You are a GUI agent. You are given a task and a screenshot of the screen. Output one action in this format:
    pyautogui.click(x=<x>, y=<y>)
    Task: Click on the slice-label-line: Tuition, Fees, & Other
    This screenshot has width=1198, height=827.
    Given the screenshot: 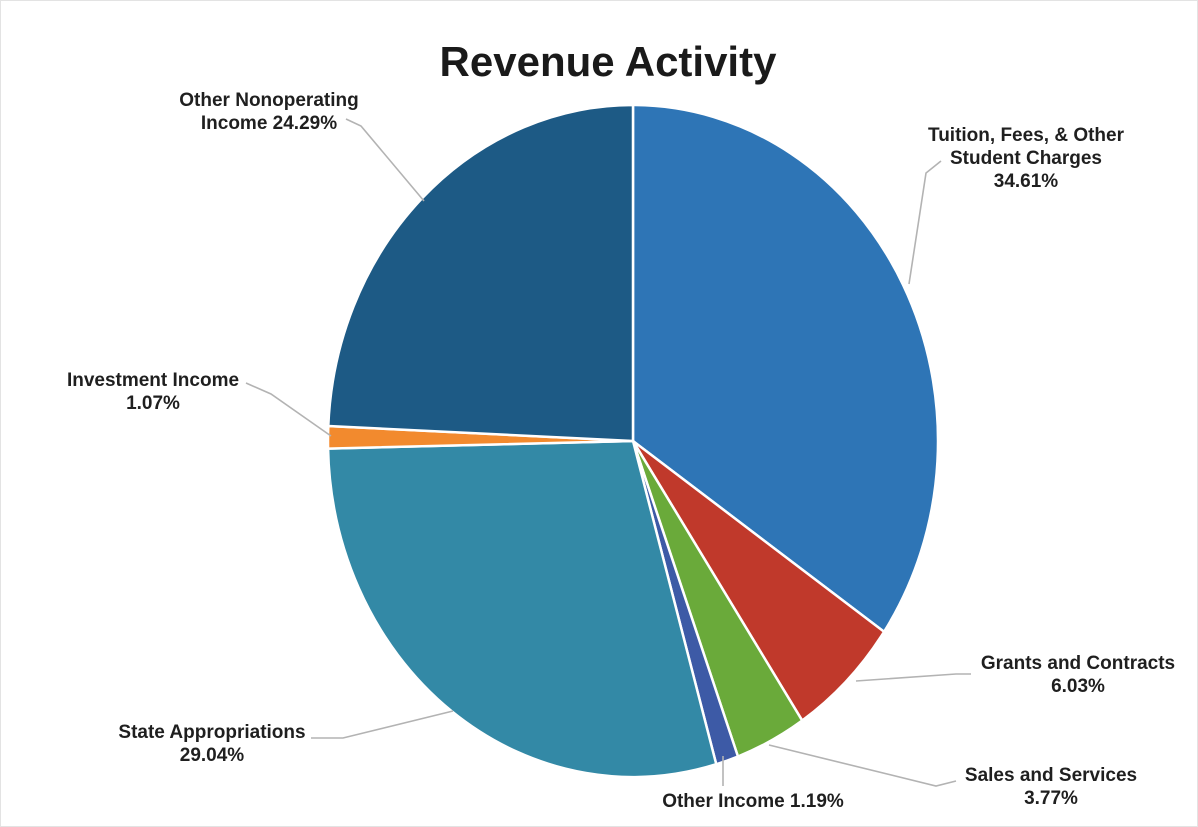 What is the action you would take?
    pyautogui.click(x=1026, y=135)
    